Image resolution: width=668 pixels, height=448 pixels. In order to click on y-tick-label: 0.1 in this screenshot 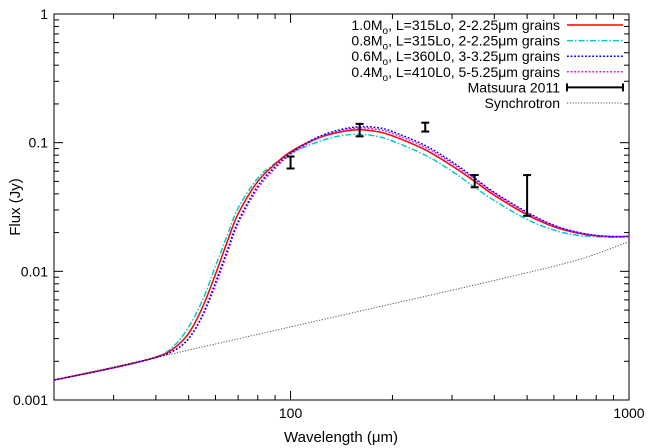, I will do `click(39, 143)`.